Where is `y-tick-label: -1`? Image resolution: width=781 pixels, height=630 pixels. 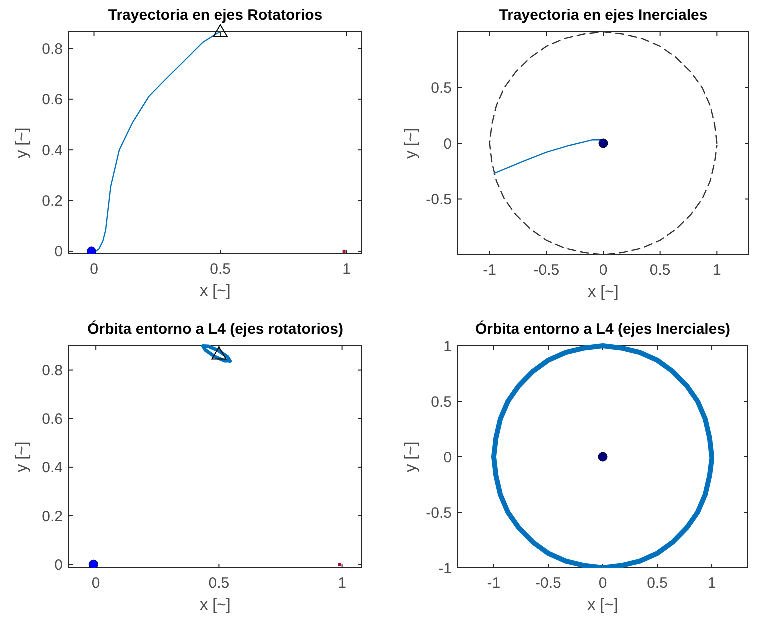
y-tick-label: -1 is located at coordinates (445, 569).